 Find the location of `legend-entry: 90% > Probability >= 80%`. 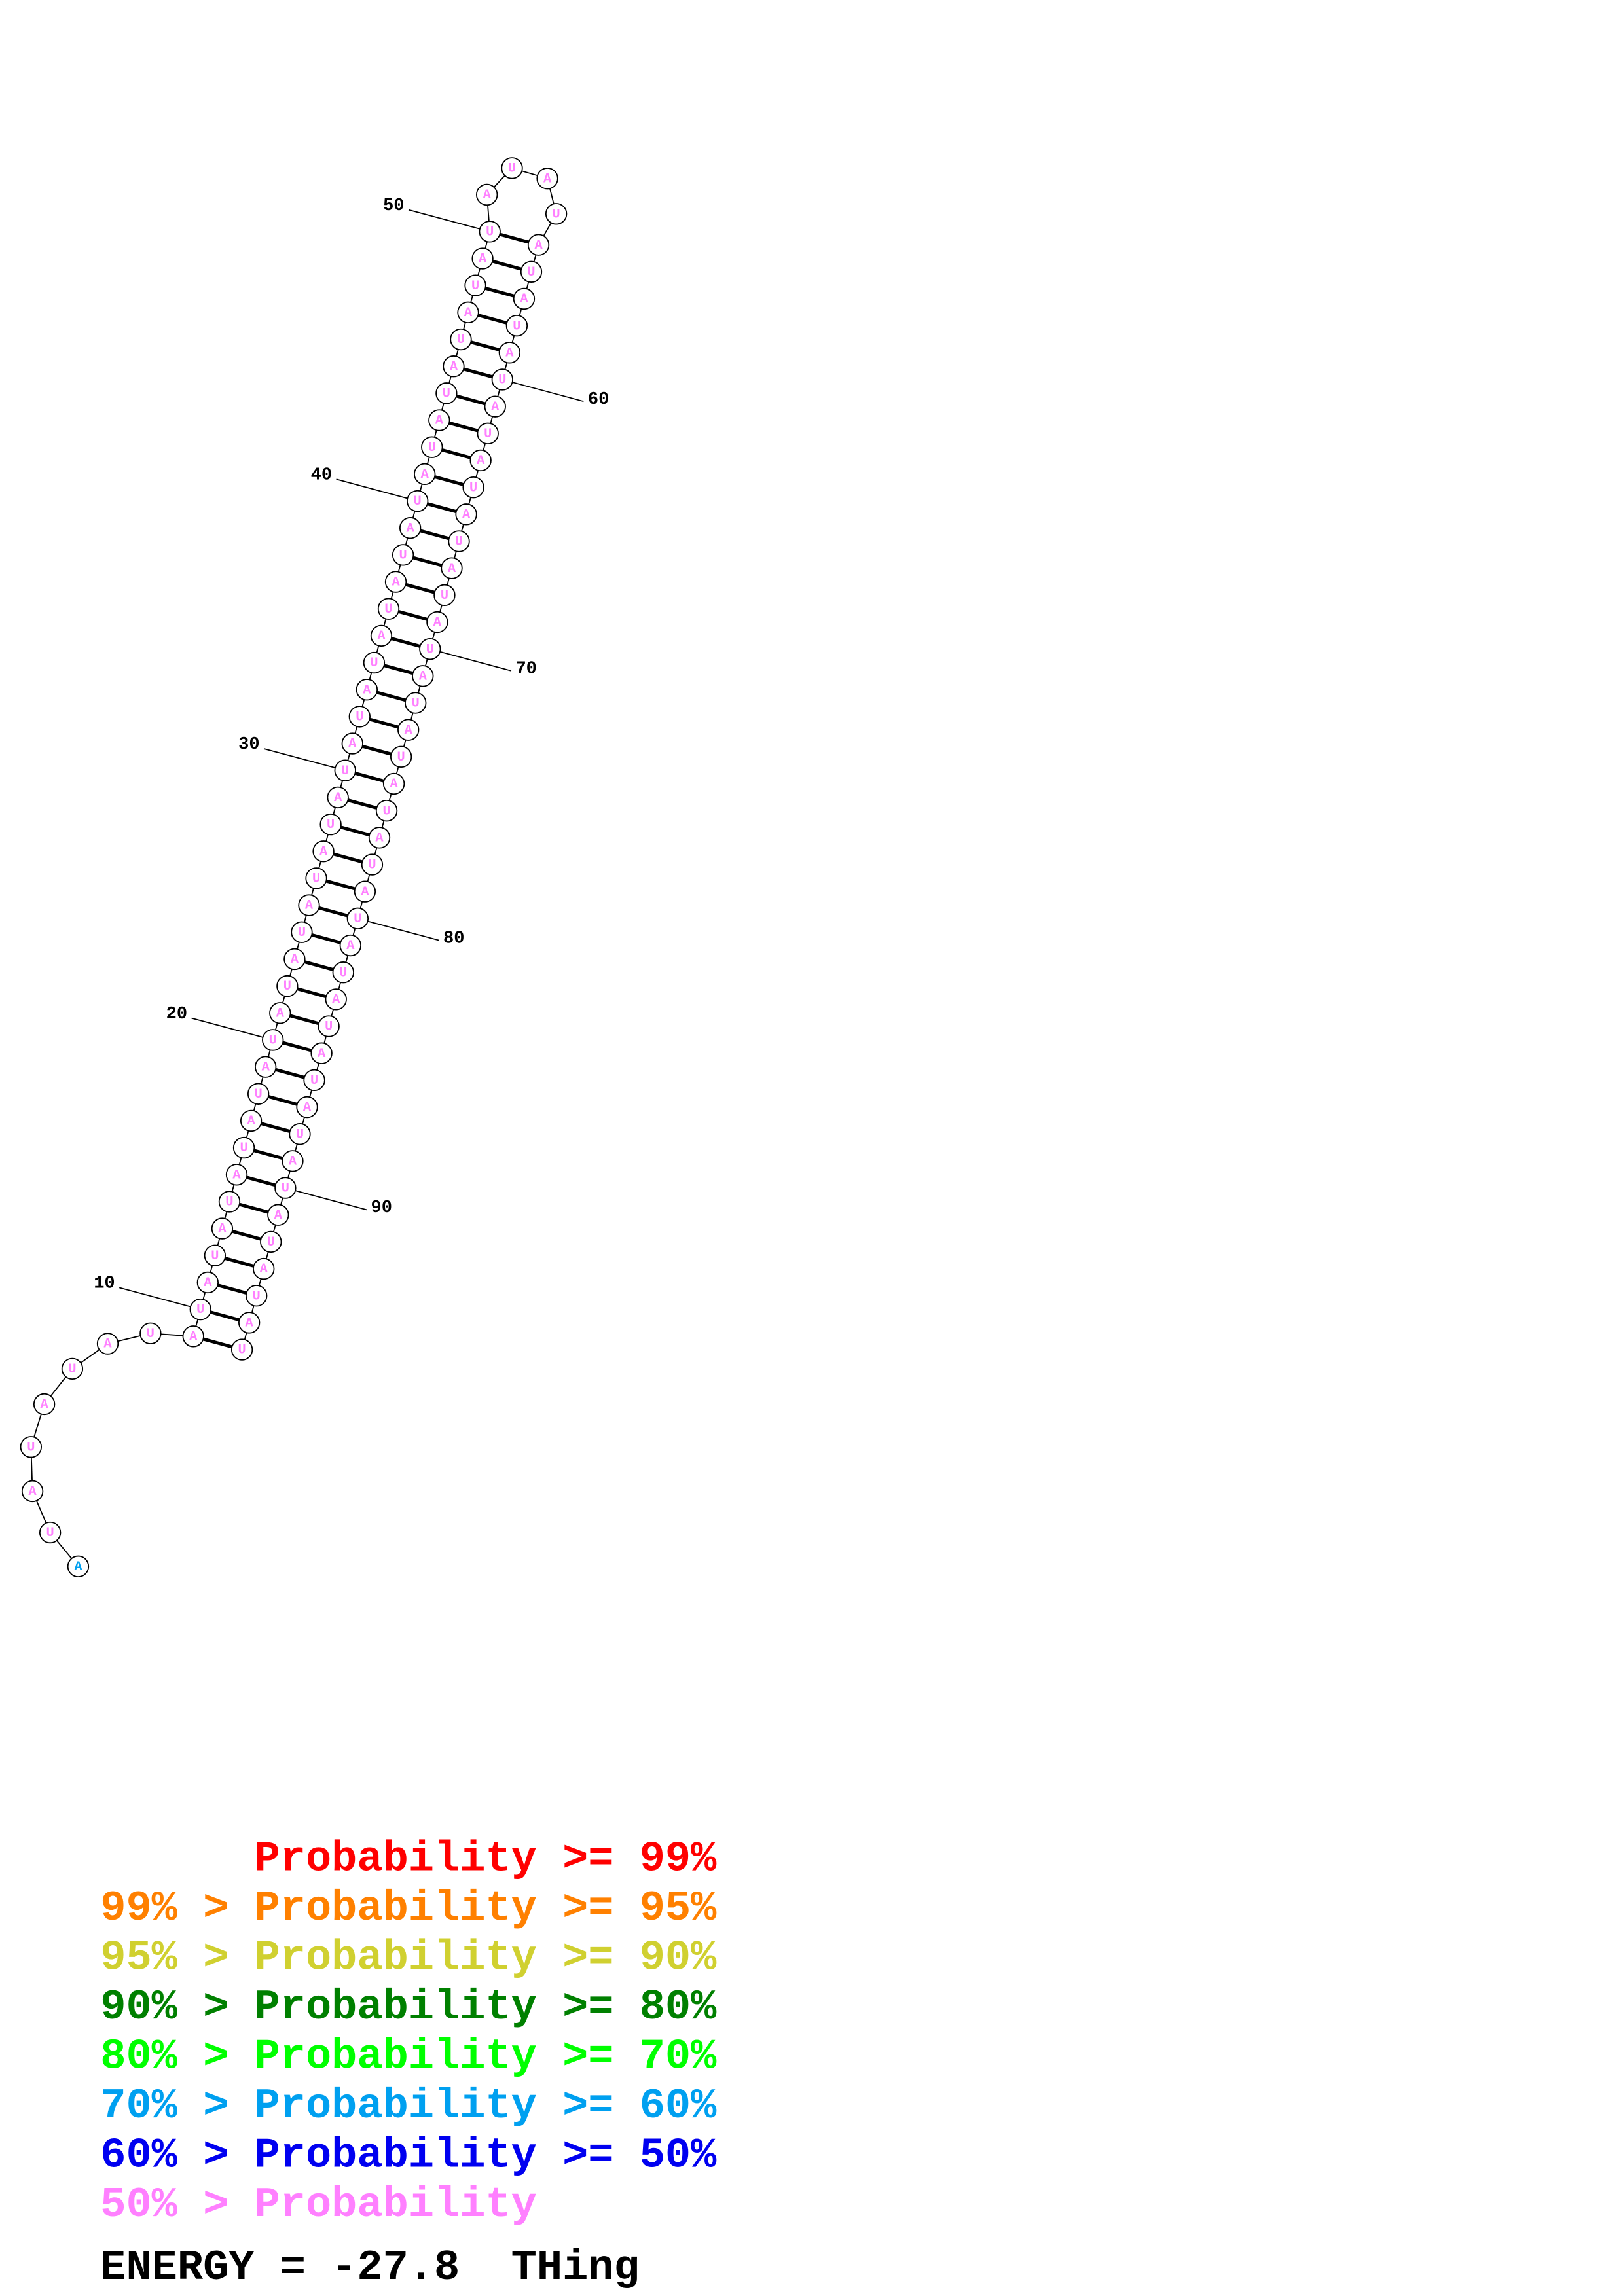

legend-entry: 90% > Probability >= 80% is located at coordinates (408, 2007).